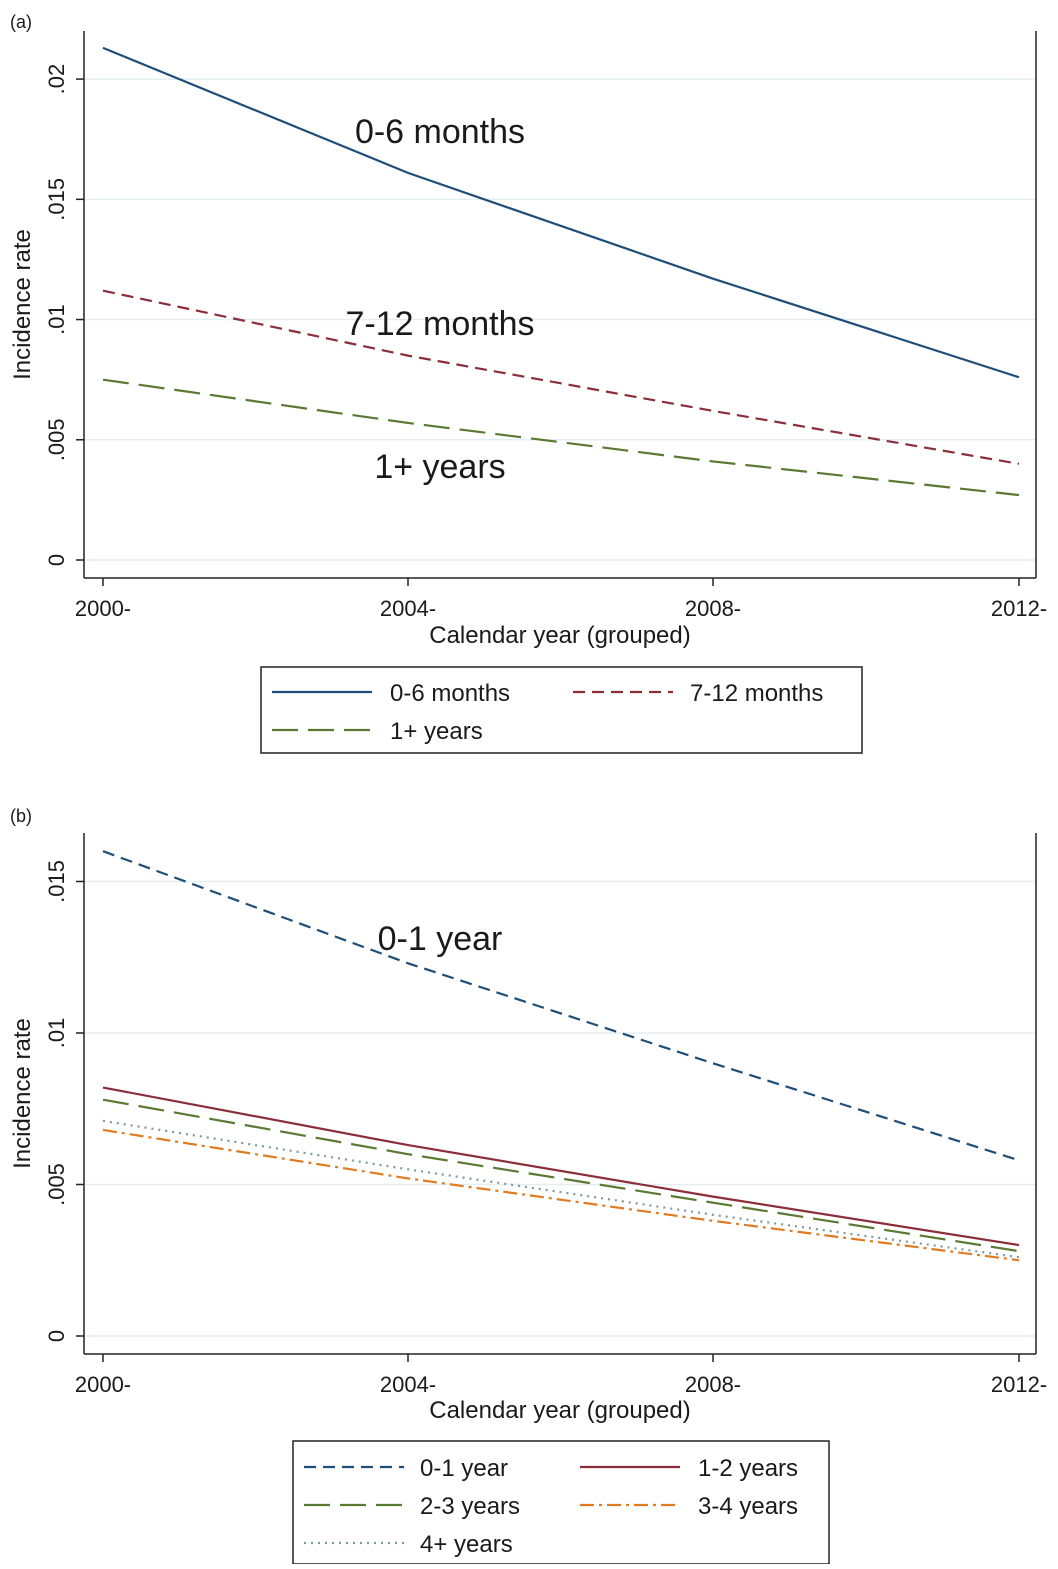 This screenshot has height=1569, width=1058. I want to click on legend-label: 2-3 years, so click(470, 1506).